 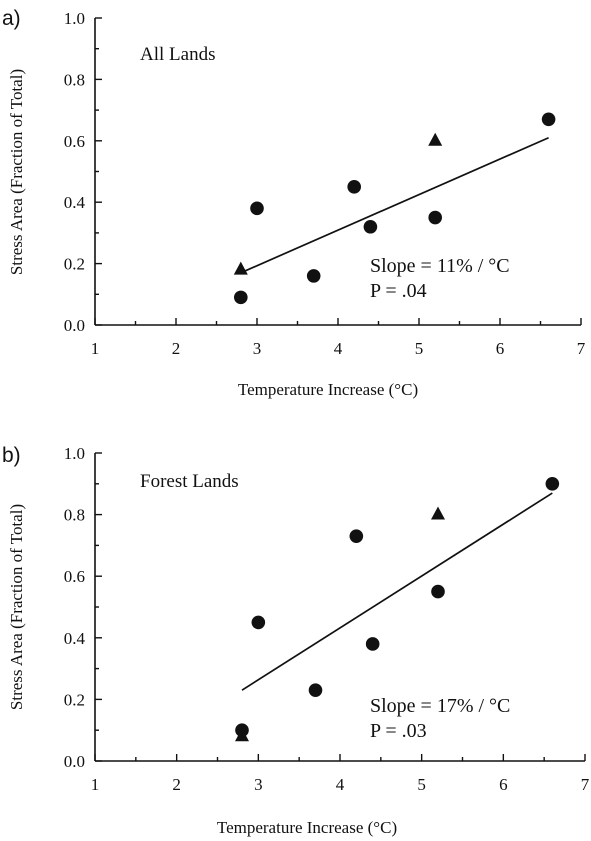 I want to click on panel-b-y-tick-label: 0.6, so click(x=74, y=576).